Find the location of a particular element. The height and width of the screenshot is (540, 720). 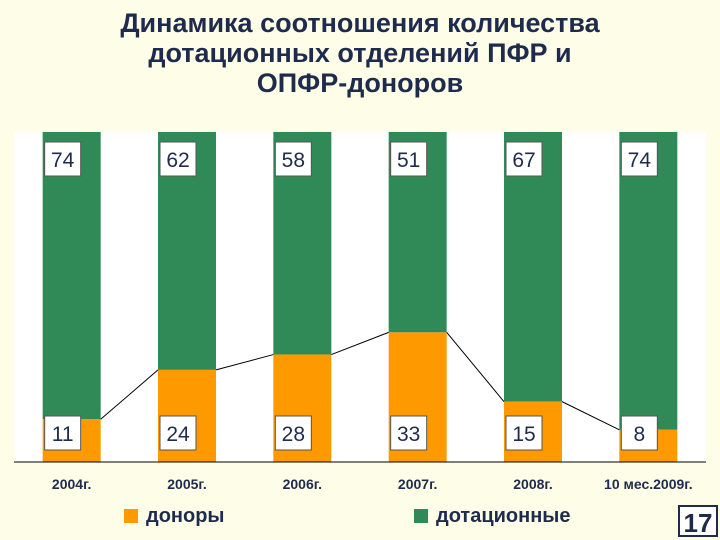

data-label-donors: 28 is located at coordinates (293, 434).